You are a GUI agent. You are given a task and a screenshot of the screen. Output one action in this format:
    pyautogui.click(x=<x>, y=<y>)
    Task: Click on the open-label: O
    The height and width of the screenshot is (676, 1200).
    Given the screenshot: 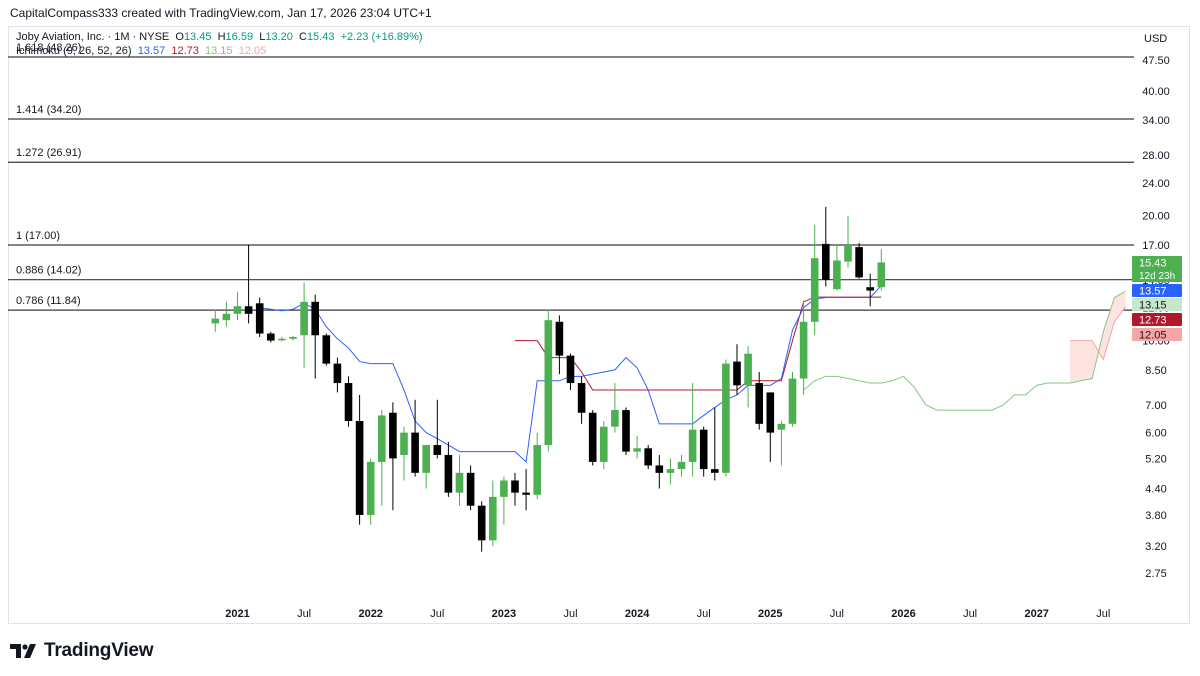 What is the action you would take?
    pyautogui.click(x=179, y=37)
    